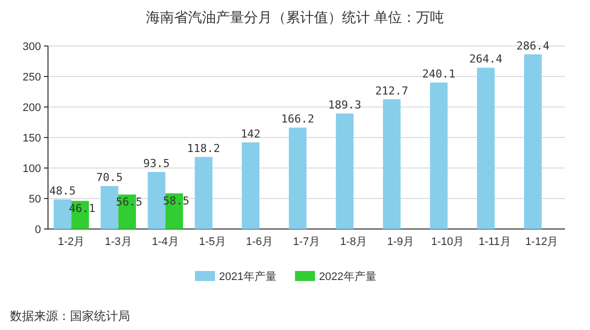 This screenshot has width=590, height=330. I want to click on y-tick-label: 100, so click(31, 169).